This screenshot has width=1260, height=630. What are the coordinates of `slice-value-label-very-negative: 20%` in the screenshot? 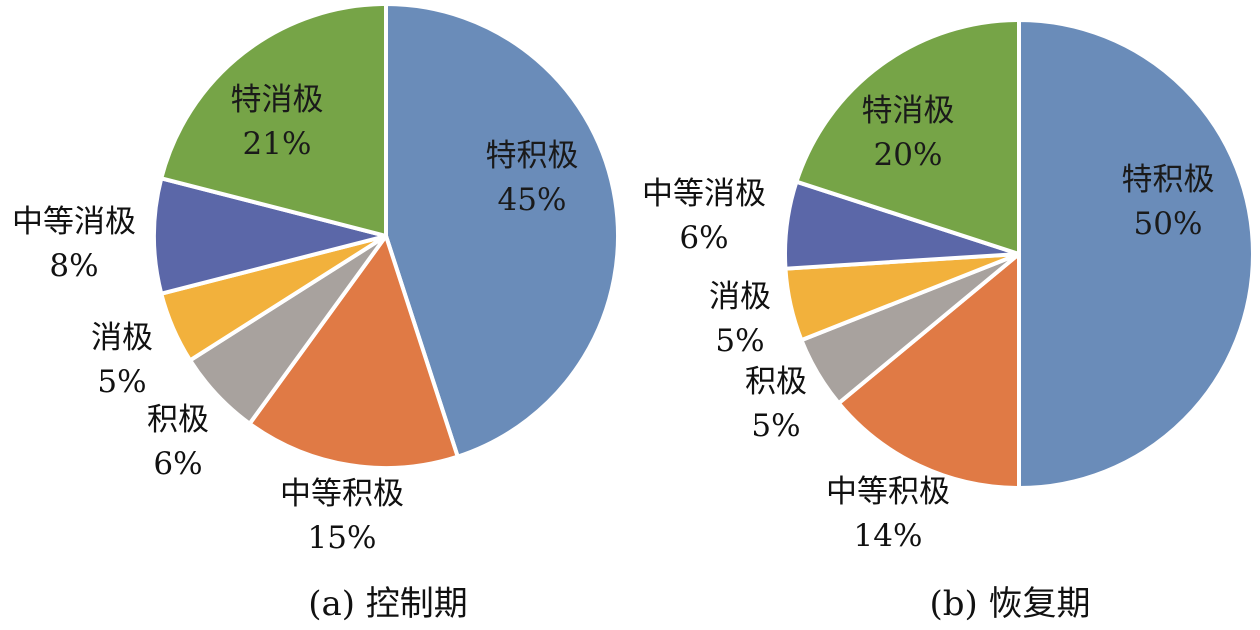 It's located at (908, 155).